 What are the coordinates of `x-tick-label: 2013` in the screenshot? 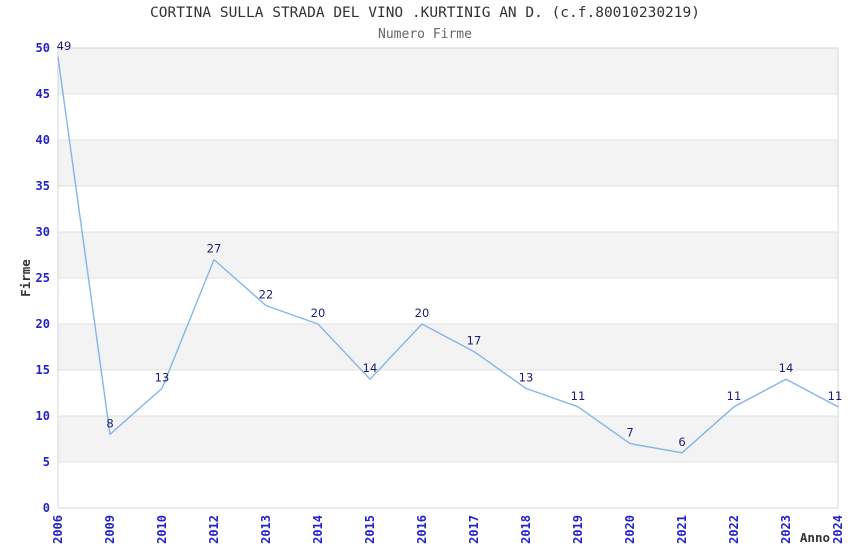 It's located at (266, 529).